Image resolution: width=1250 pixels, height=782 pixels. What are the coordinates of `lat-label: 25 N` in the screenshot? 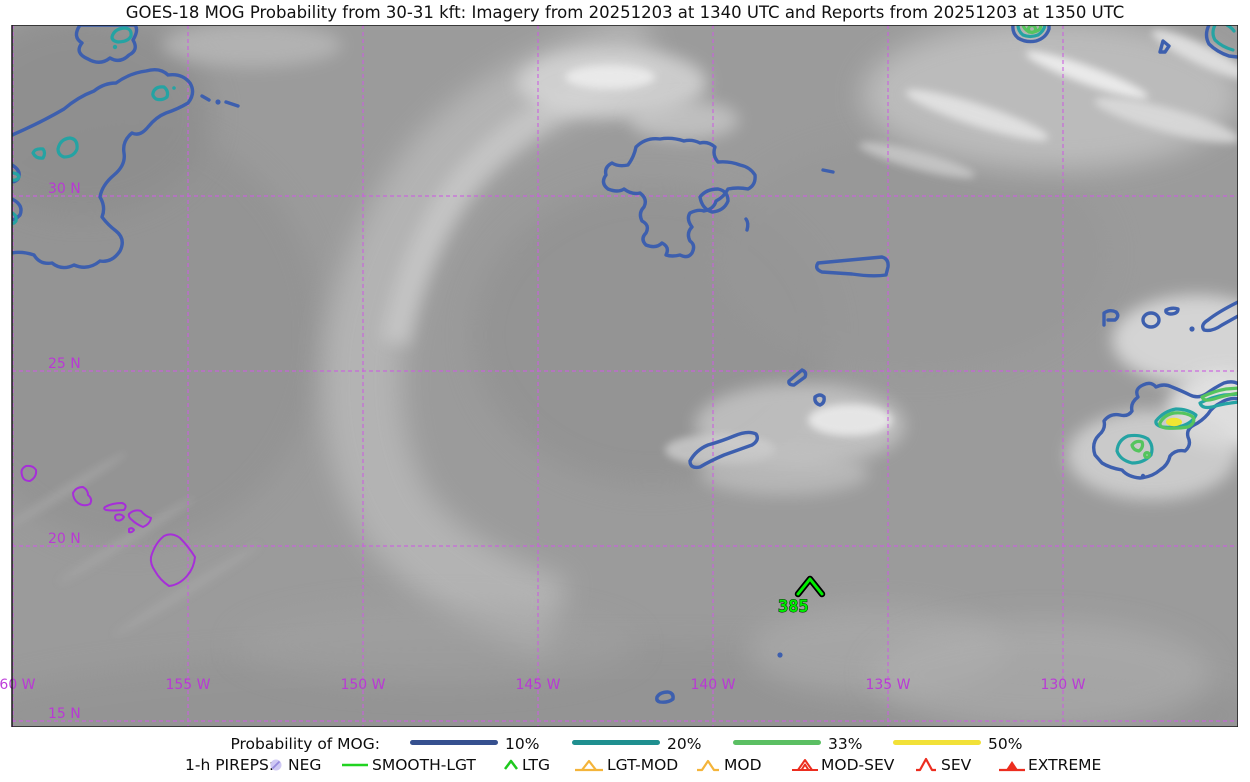 It's located at (64, 364).